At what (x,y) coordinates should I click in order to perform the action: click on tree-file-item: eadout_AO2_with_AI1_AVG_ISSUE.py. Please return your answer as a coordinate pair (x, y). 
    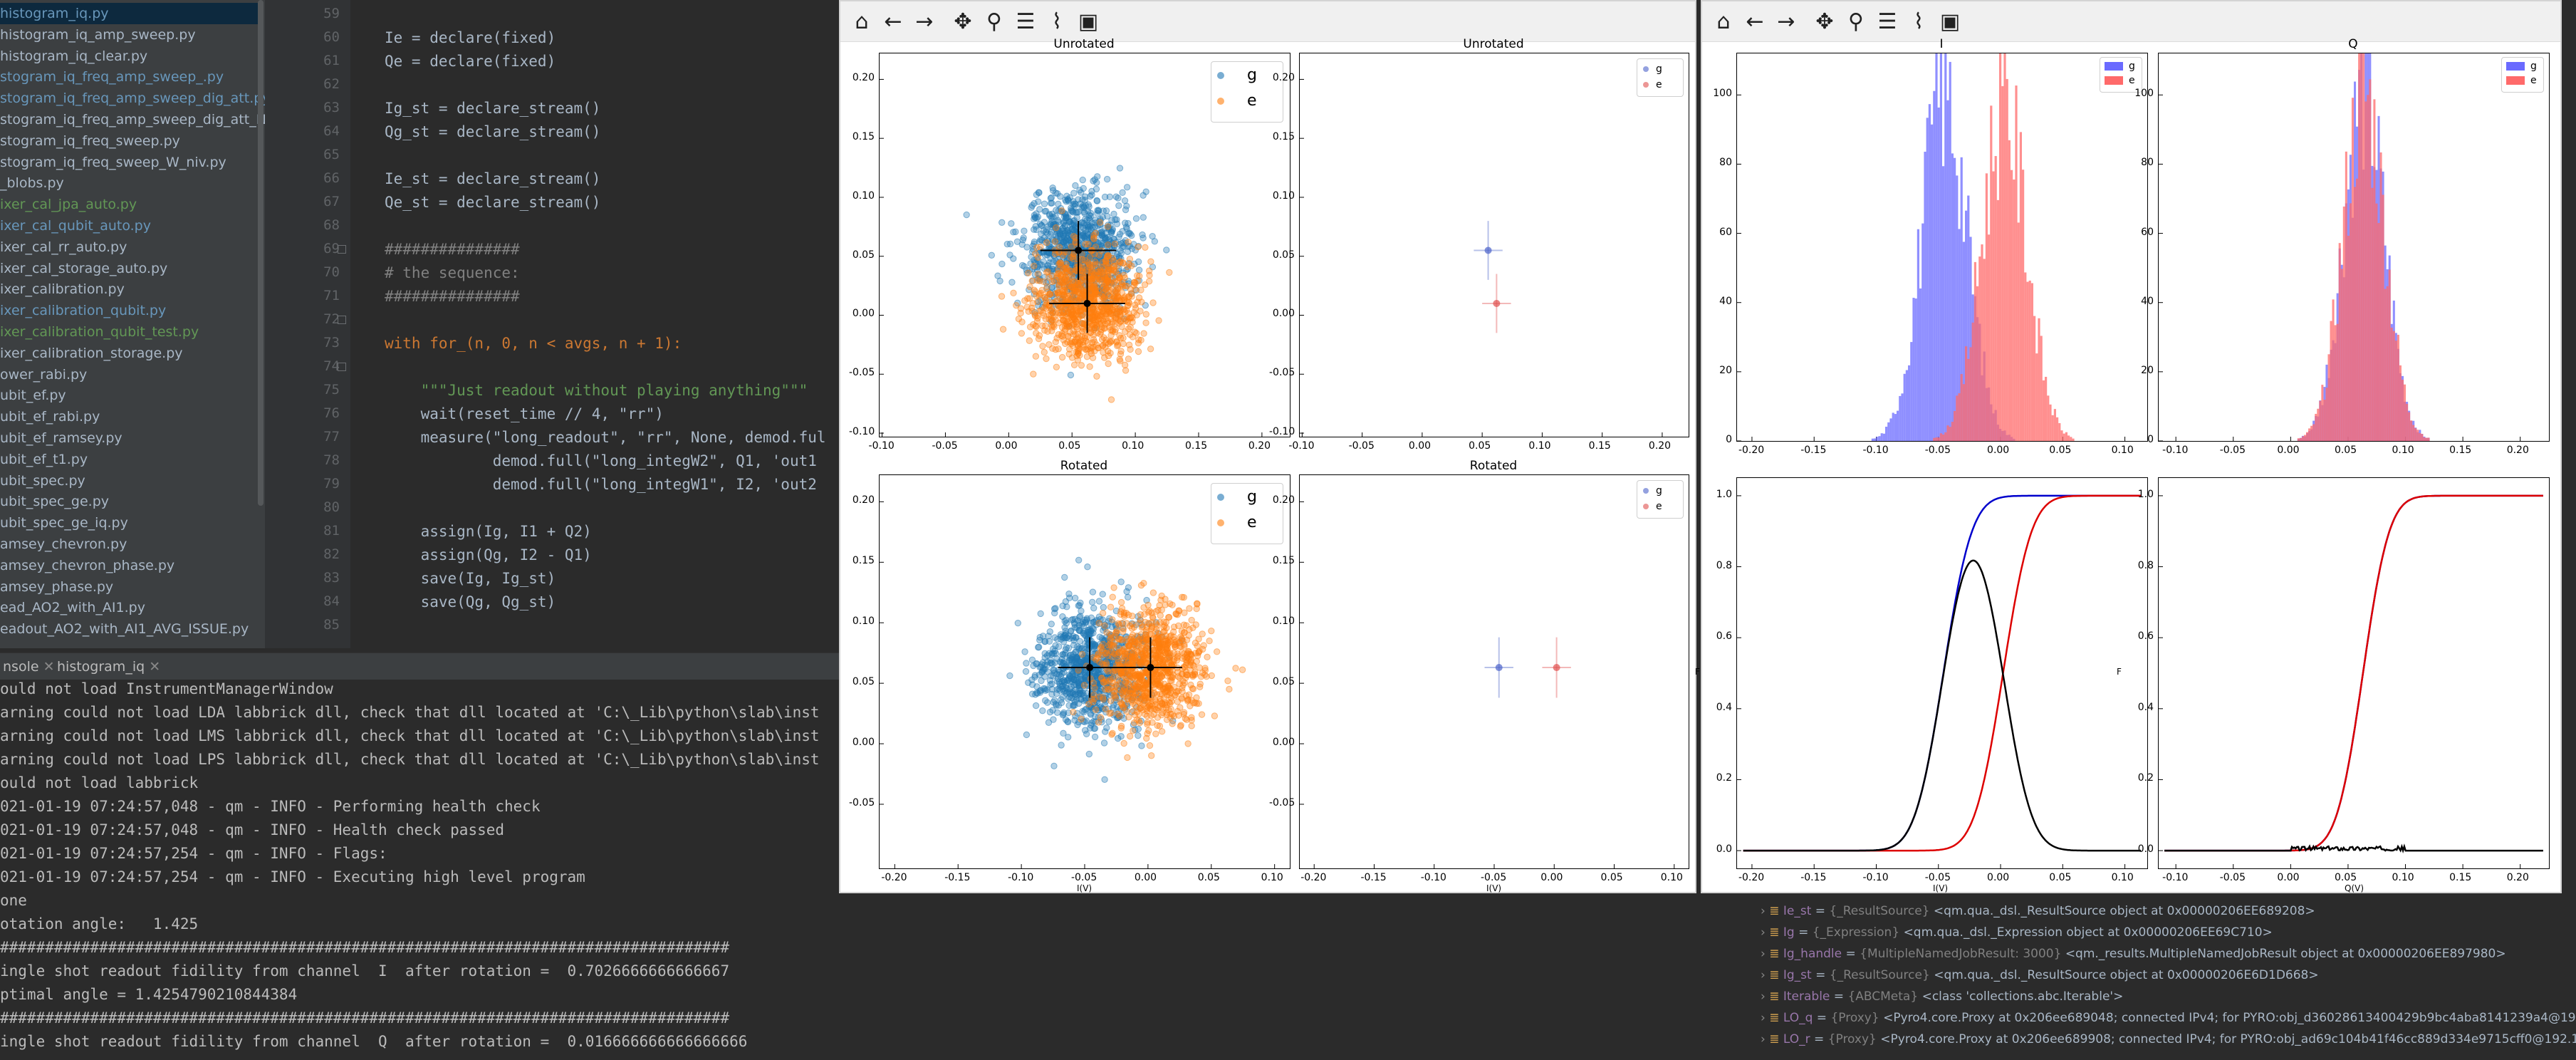
    Looking at the image, I should click on (125, 629).